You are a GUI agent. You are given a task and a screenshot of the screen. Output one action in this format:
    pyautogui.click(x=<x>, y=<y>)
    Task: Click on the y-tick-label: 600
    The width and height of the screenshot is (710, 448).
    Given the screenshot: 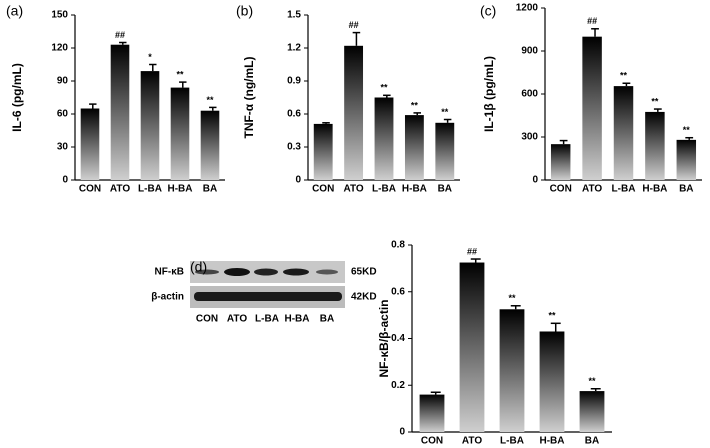 What is the action you would take?
    pyautogui.click(x=529, y=94)
    